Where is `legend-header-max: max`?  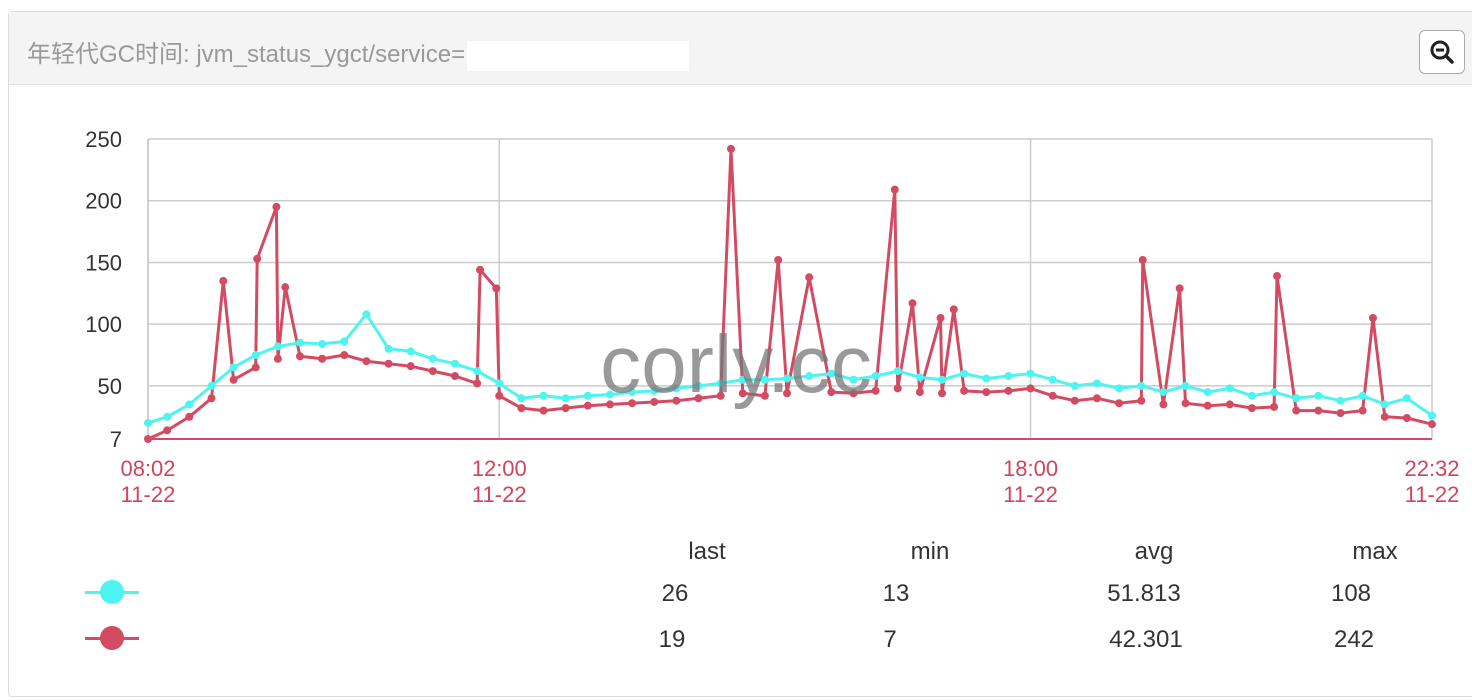 legend-header-max: max is located at coordinates (1375, 551).